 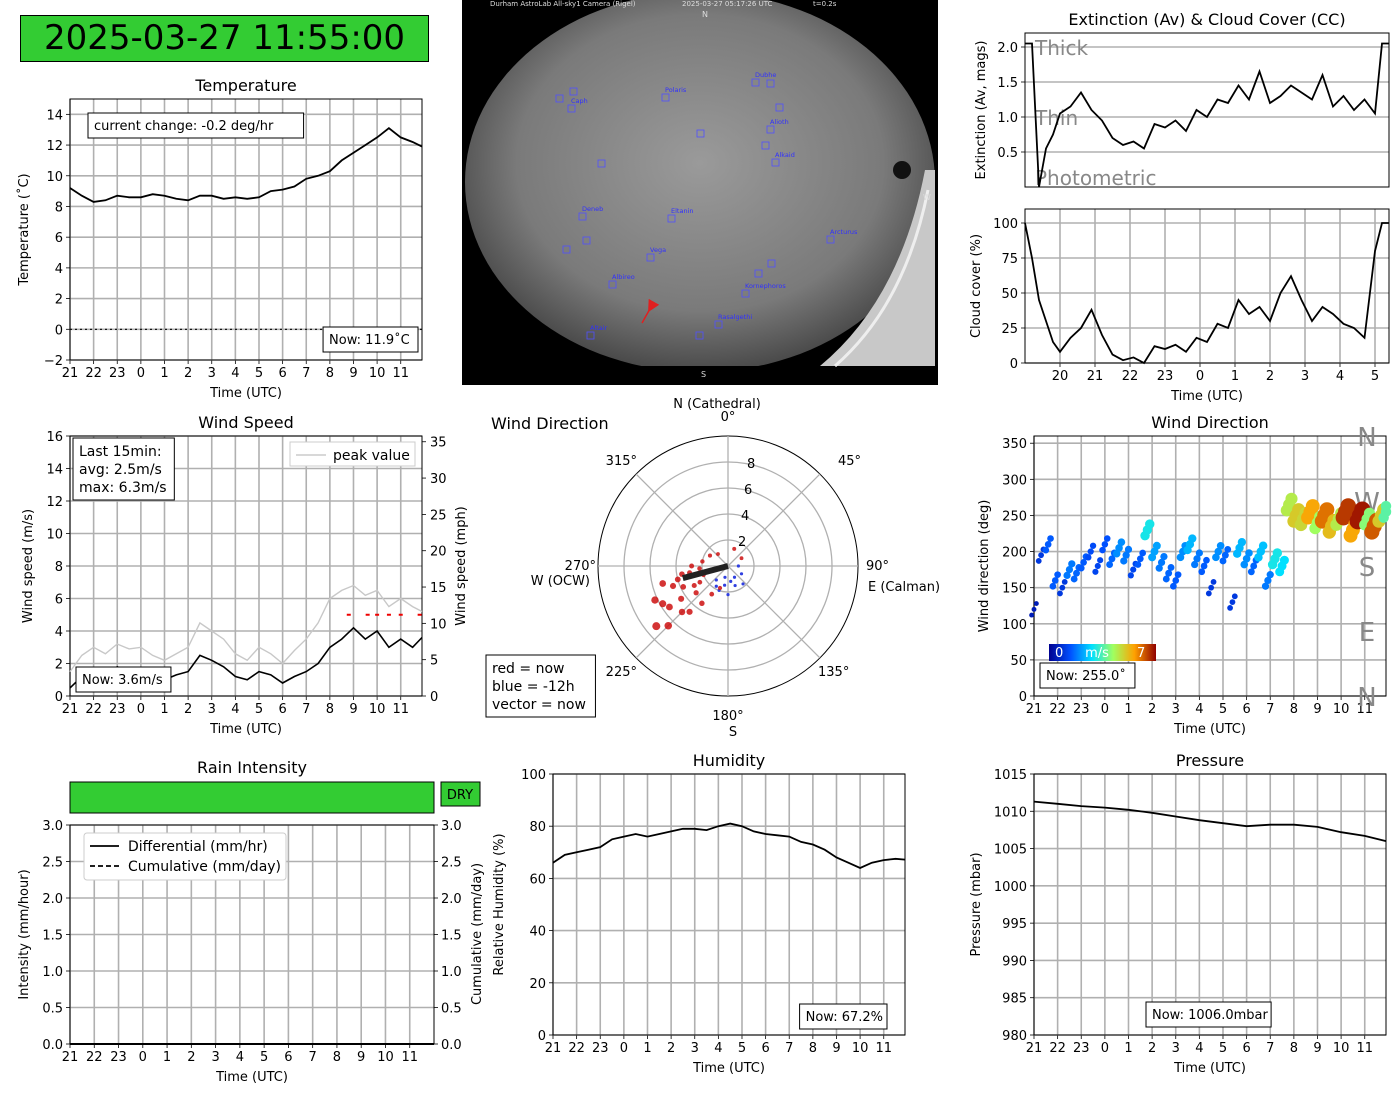 I want to click on y-axis-label: Wind direction (deg), so click(x=984, y=566).